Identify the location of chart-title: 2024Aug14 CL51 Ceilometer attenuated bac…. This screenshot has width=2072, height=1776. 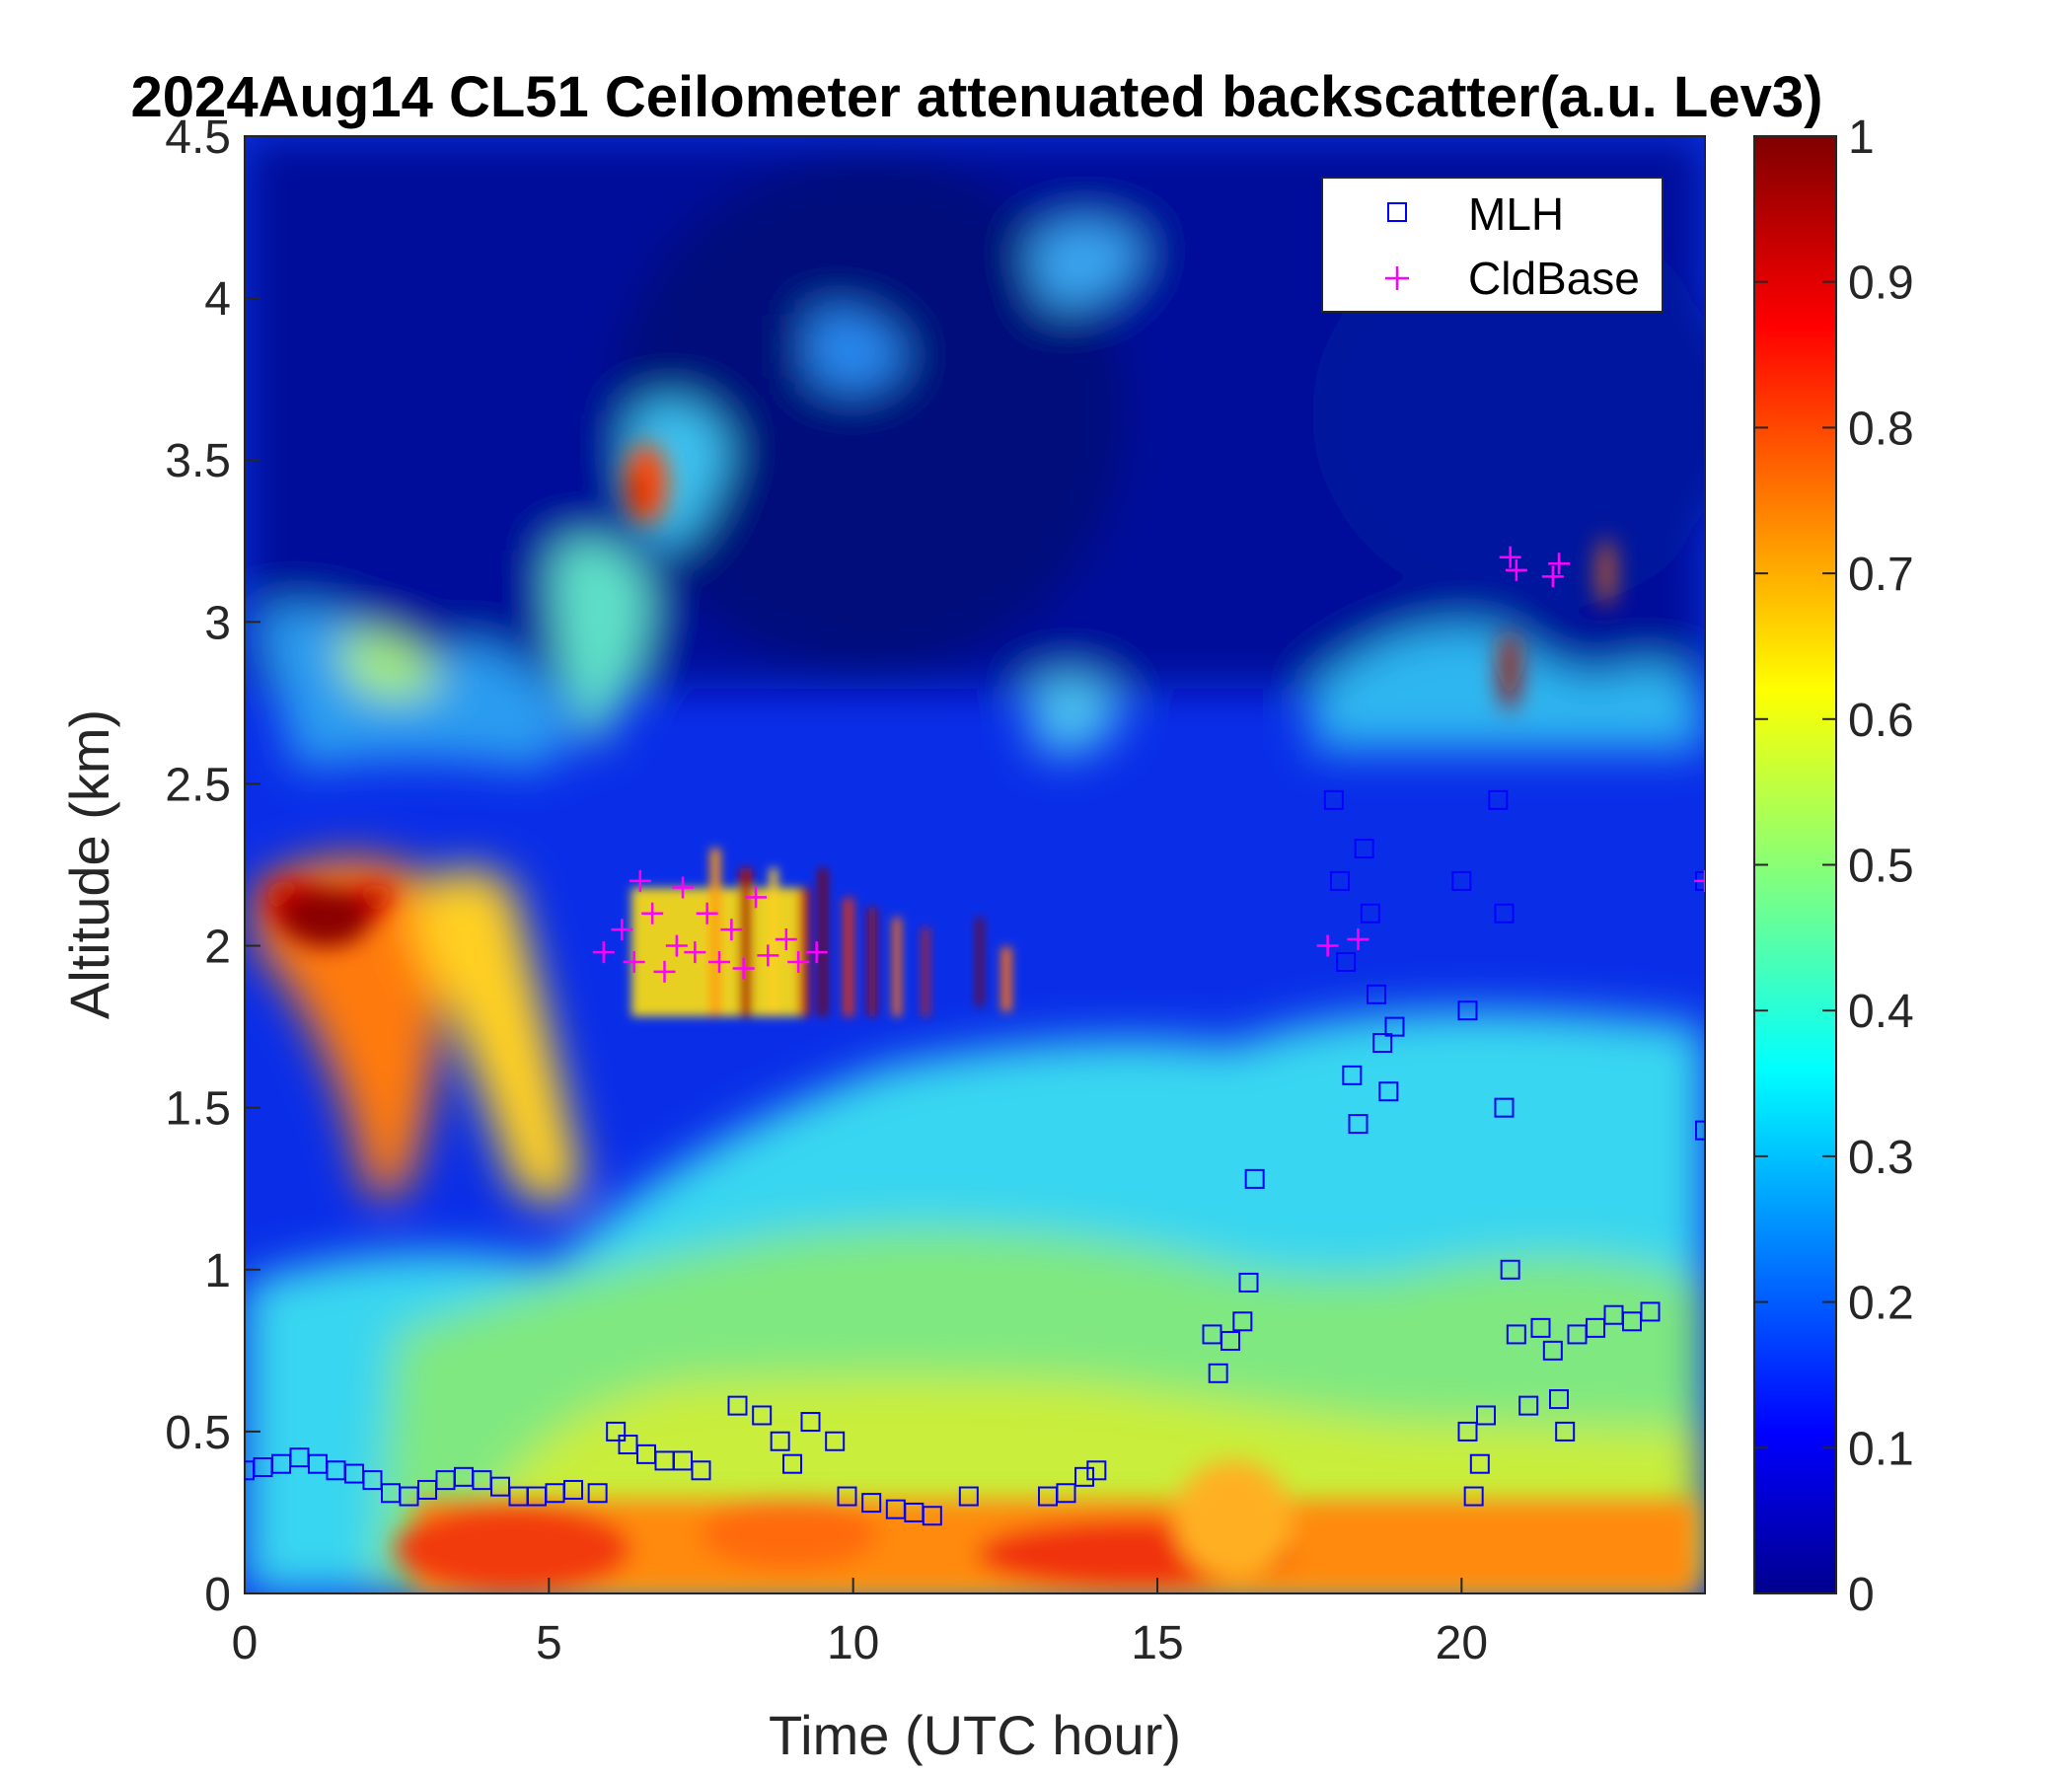
(977, 97).